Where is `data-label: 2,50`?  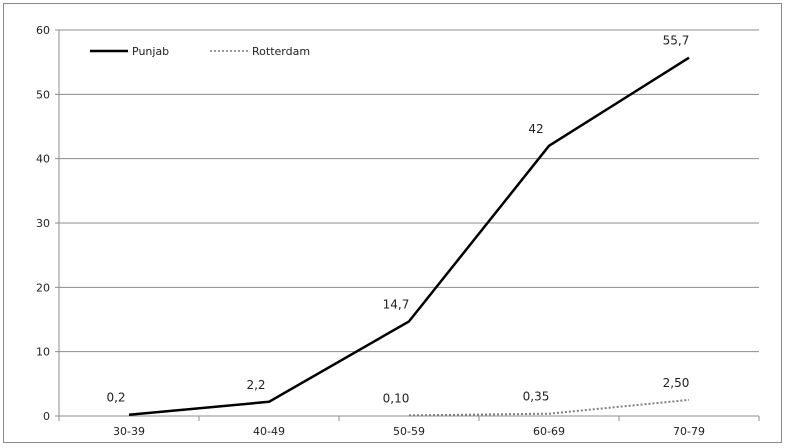
data-label: 2,50 is located at coordinates (676, 383).